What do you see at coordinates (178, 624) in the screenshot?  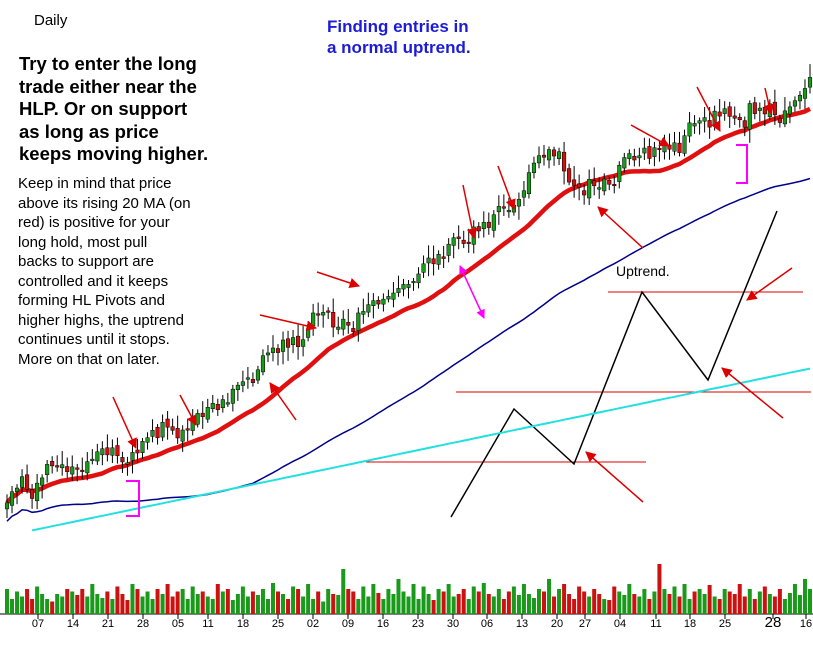 I see `x-tick-label: 05` at bounding box center [178, 624].